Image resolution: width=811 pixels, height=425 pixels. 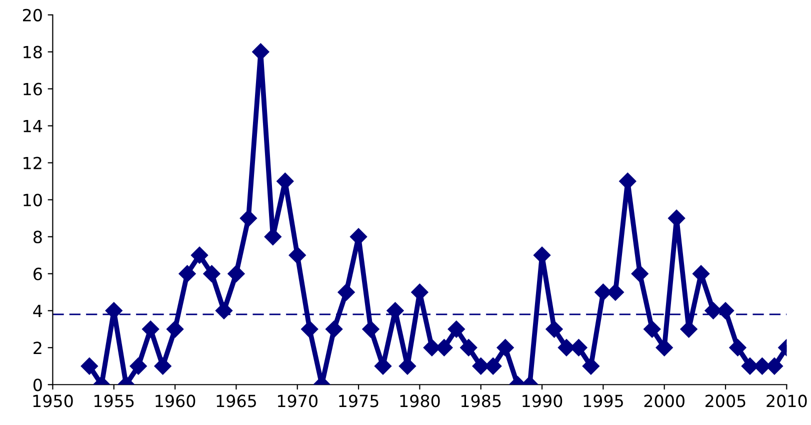 I want to click on y-tick-label: 12, so click(x=33, y=163).